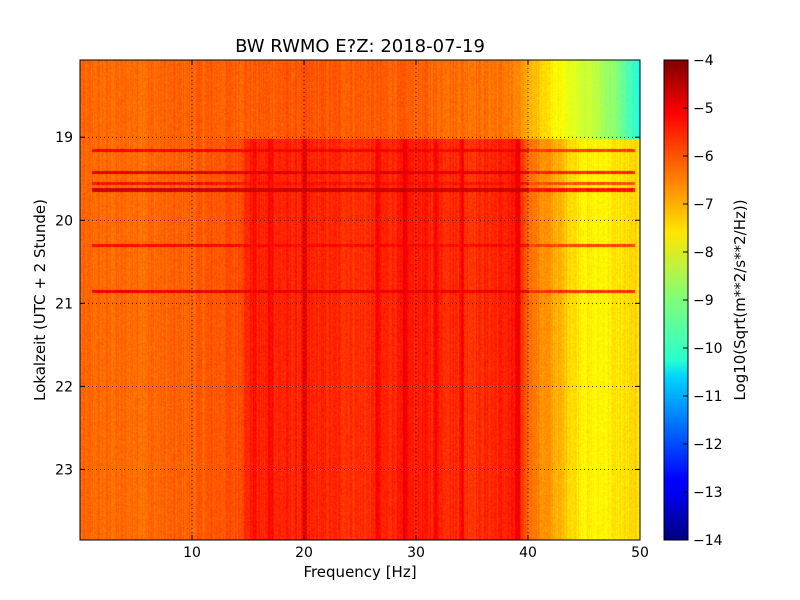 This screenshot has width=800, height=600. Describe the element at coordinates (40, 300) in the screenshot. I see `y-axis-label: Lokalzeit (UTC + 2 Stunde)` at that location.